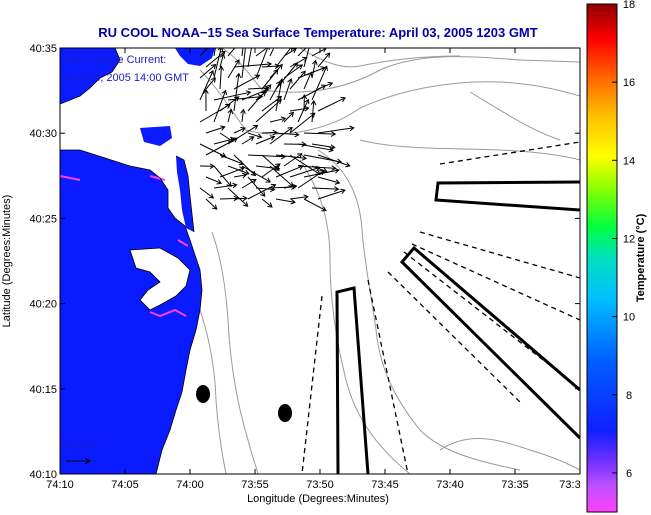  Describe the element at coordinates (515, 485) in the screenshot. I see `x-tick-label: 73:35` at that location.